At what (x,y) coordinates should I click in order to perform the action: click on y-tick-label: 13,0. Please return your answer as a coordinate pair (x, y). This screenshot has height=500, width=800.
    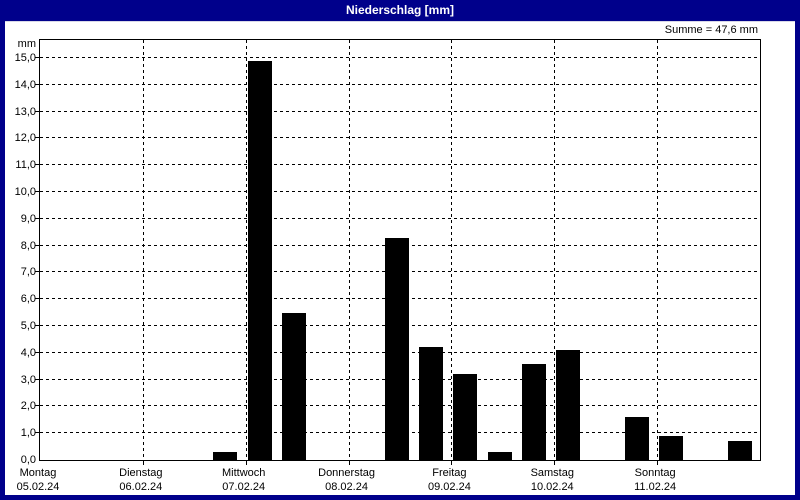
    Looking at the image, I should click on (25, 111).